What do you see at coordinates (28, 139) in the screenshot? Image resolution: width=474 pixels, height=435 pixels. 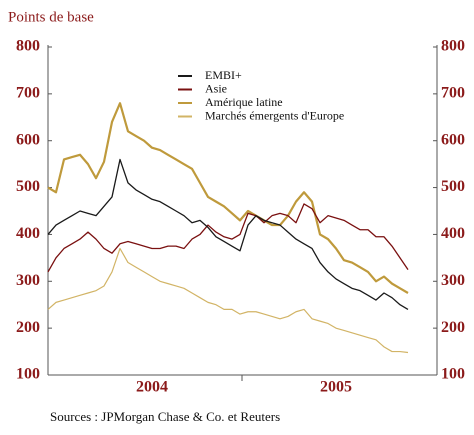 I see `y-tick-label: 600` at bounding box center [28, 139].